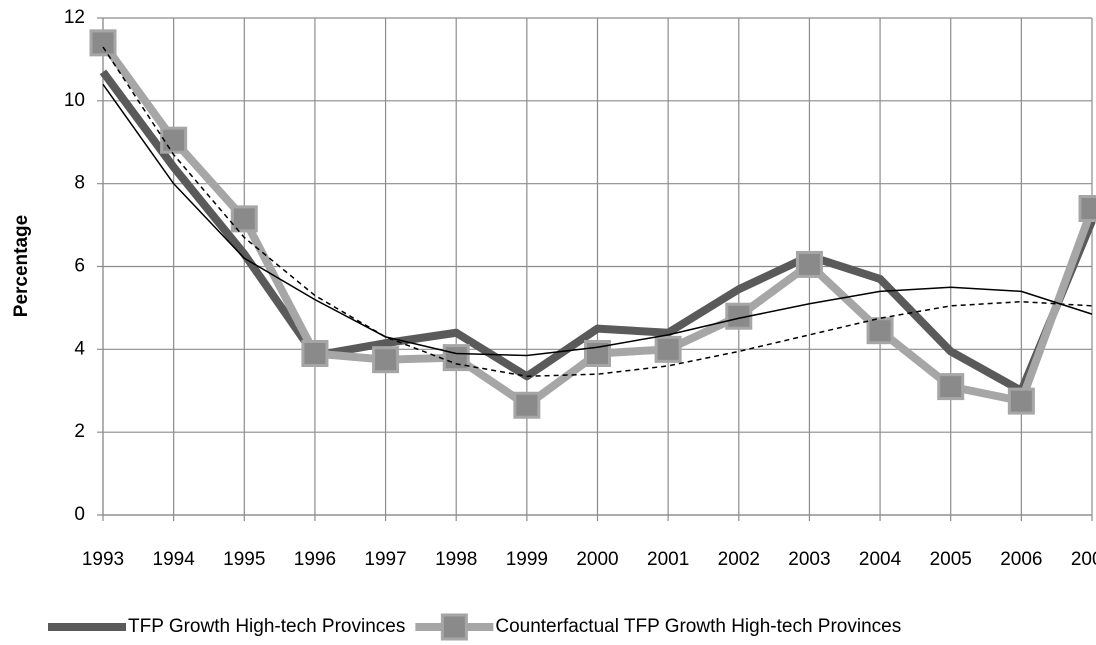  Describe the element at coordinates (79, 514) in the screenshot. I see `y-tick-label: 0` at that location.